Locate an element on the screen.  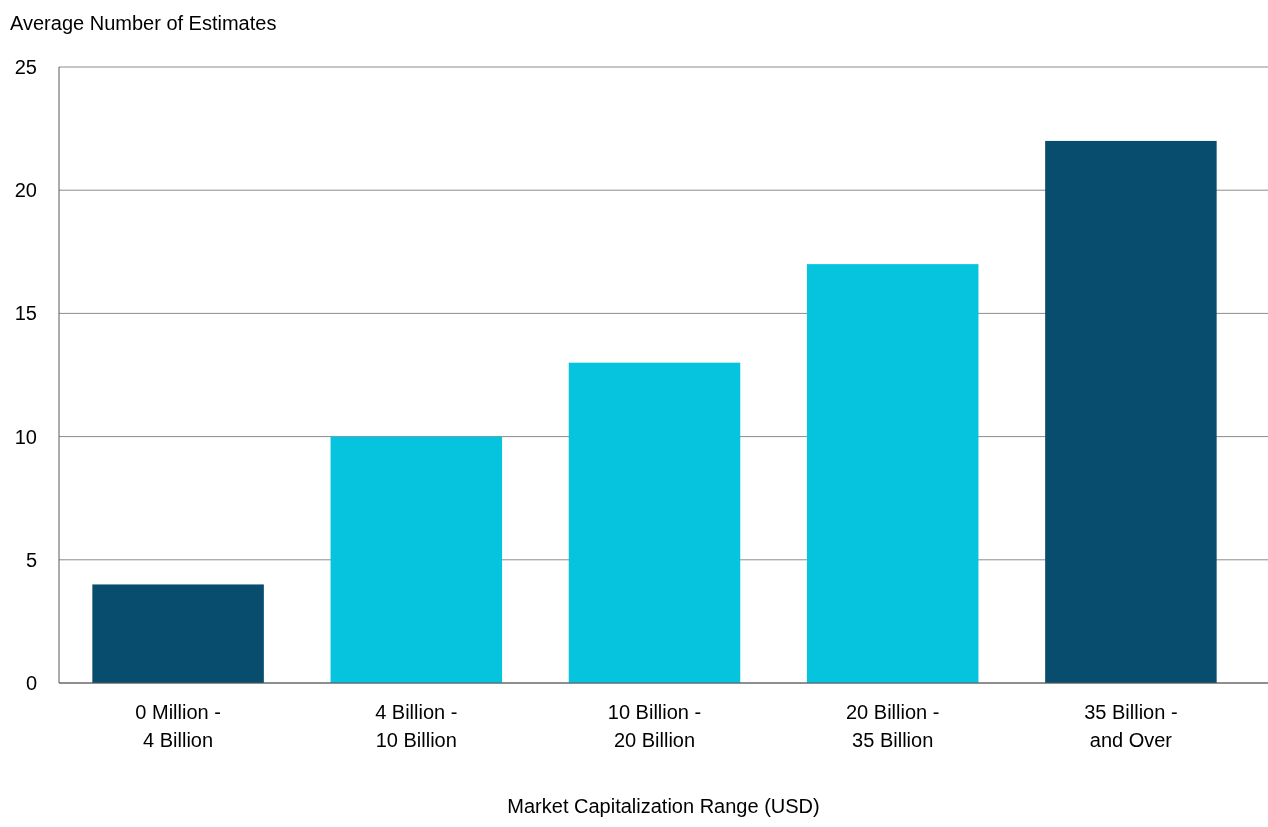
y-tick-label: 25 is located at coordinates (25, 67).